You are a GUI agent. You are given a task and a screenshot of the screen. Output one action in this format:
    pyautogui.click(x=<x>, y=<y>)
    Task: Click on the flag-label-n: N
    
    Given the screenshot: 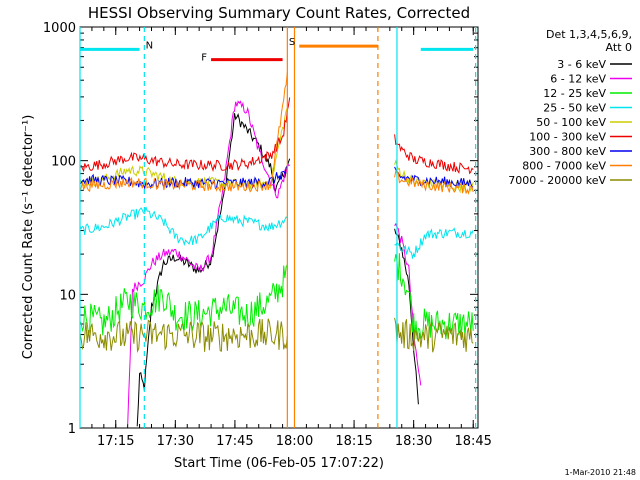 What is the action you would take?
    pyautogui.click(x=149, y=45)
    